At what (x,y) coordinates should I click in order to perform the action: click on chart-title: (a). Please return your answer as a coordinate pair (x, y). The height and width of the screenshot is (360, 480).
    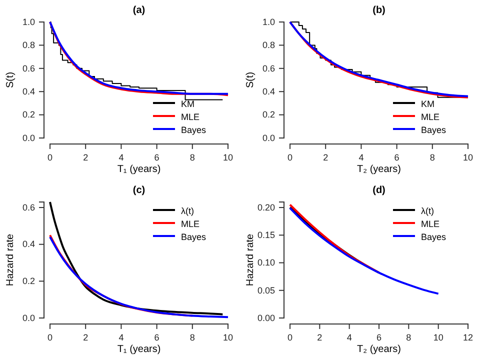
    Looking at the image, I should click on (139, 10).